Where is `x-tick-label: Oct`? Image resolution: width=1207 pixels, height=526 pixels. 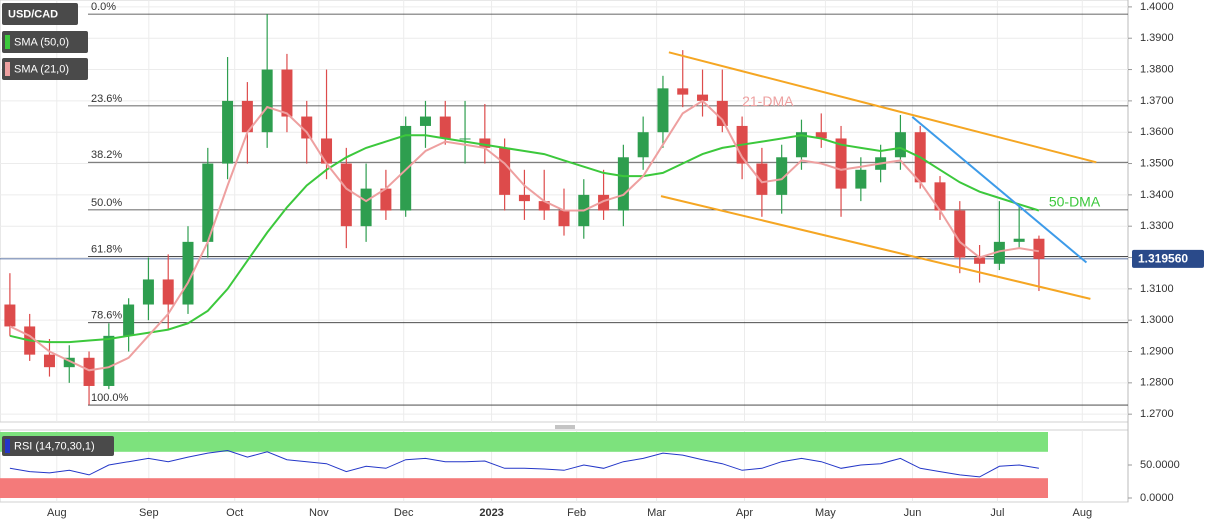 x-tick-label: Oct is located at coordinates (234, 513).